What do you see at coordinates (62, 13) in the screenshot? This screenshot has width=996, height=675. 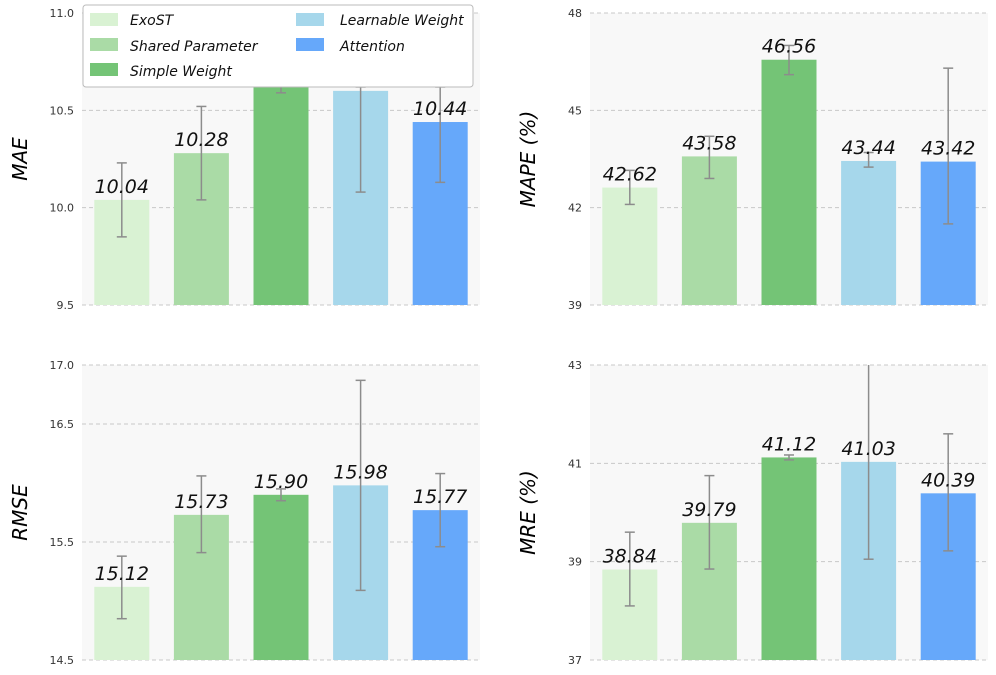 I see `y-tick-label: 11.0` at bounding box center [62, 13].